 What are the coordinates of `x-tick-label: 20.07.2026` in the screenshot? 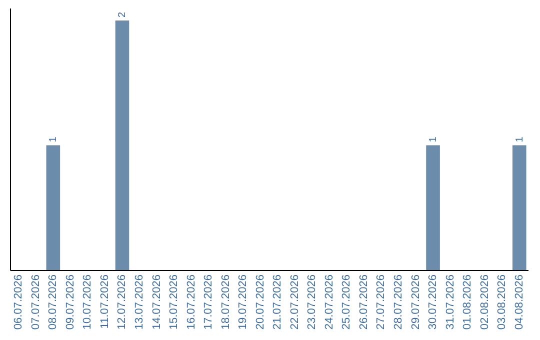 It's located at (260, 302).